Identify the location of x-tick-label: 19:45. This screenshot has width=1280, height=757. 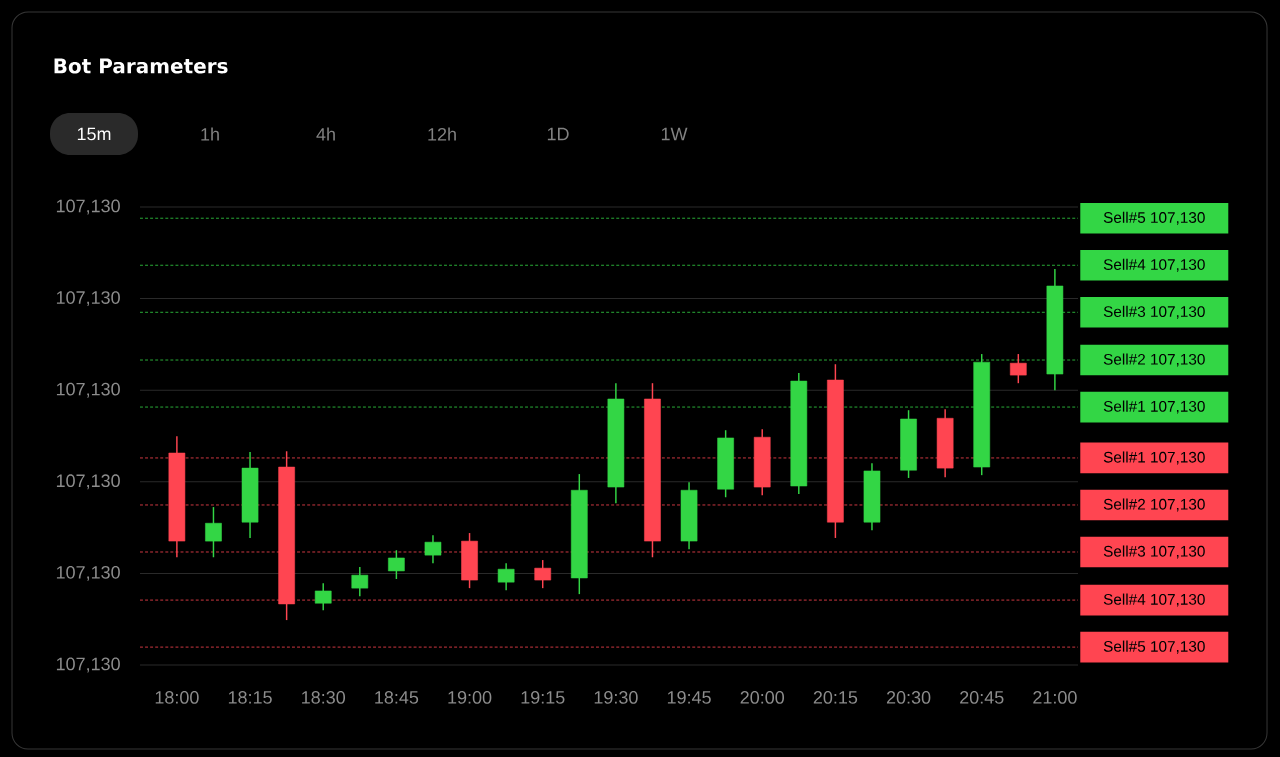
(689, 697).